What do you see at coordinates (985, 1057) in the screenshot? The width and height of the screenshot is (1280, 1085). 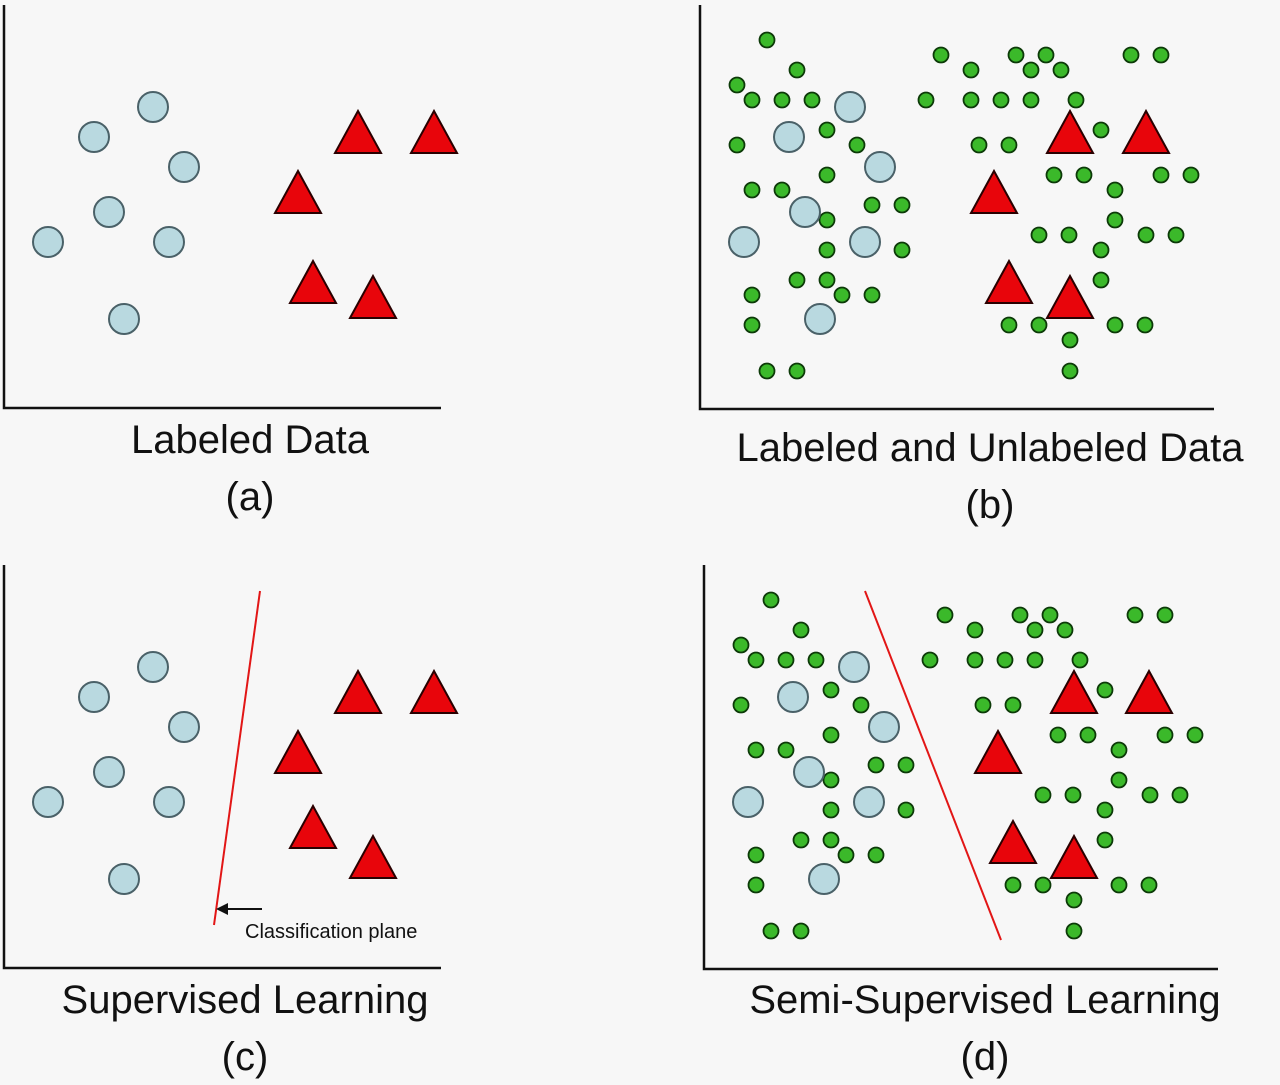 I see `panel-d-letter: (d)` at bounding box center [985, 1057].